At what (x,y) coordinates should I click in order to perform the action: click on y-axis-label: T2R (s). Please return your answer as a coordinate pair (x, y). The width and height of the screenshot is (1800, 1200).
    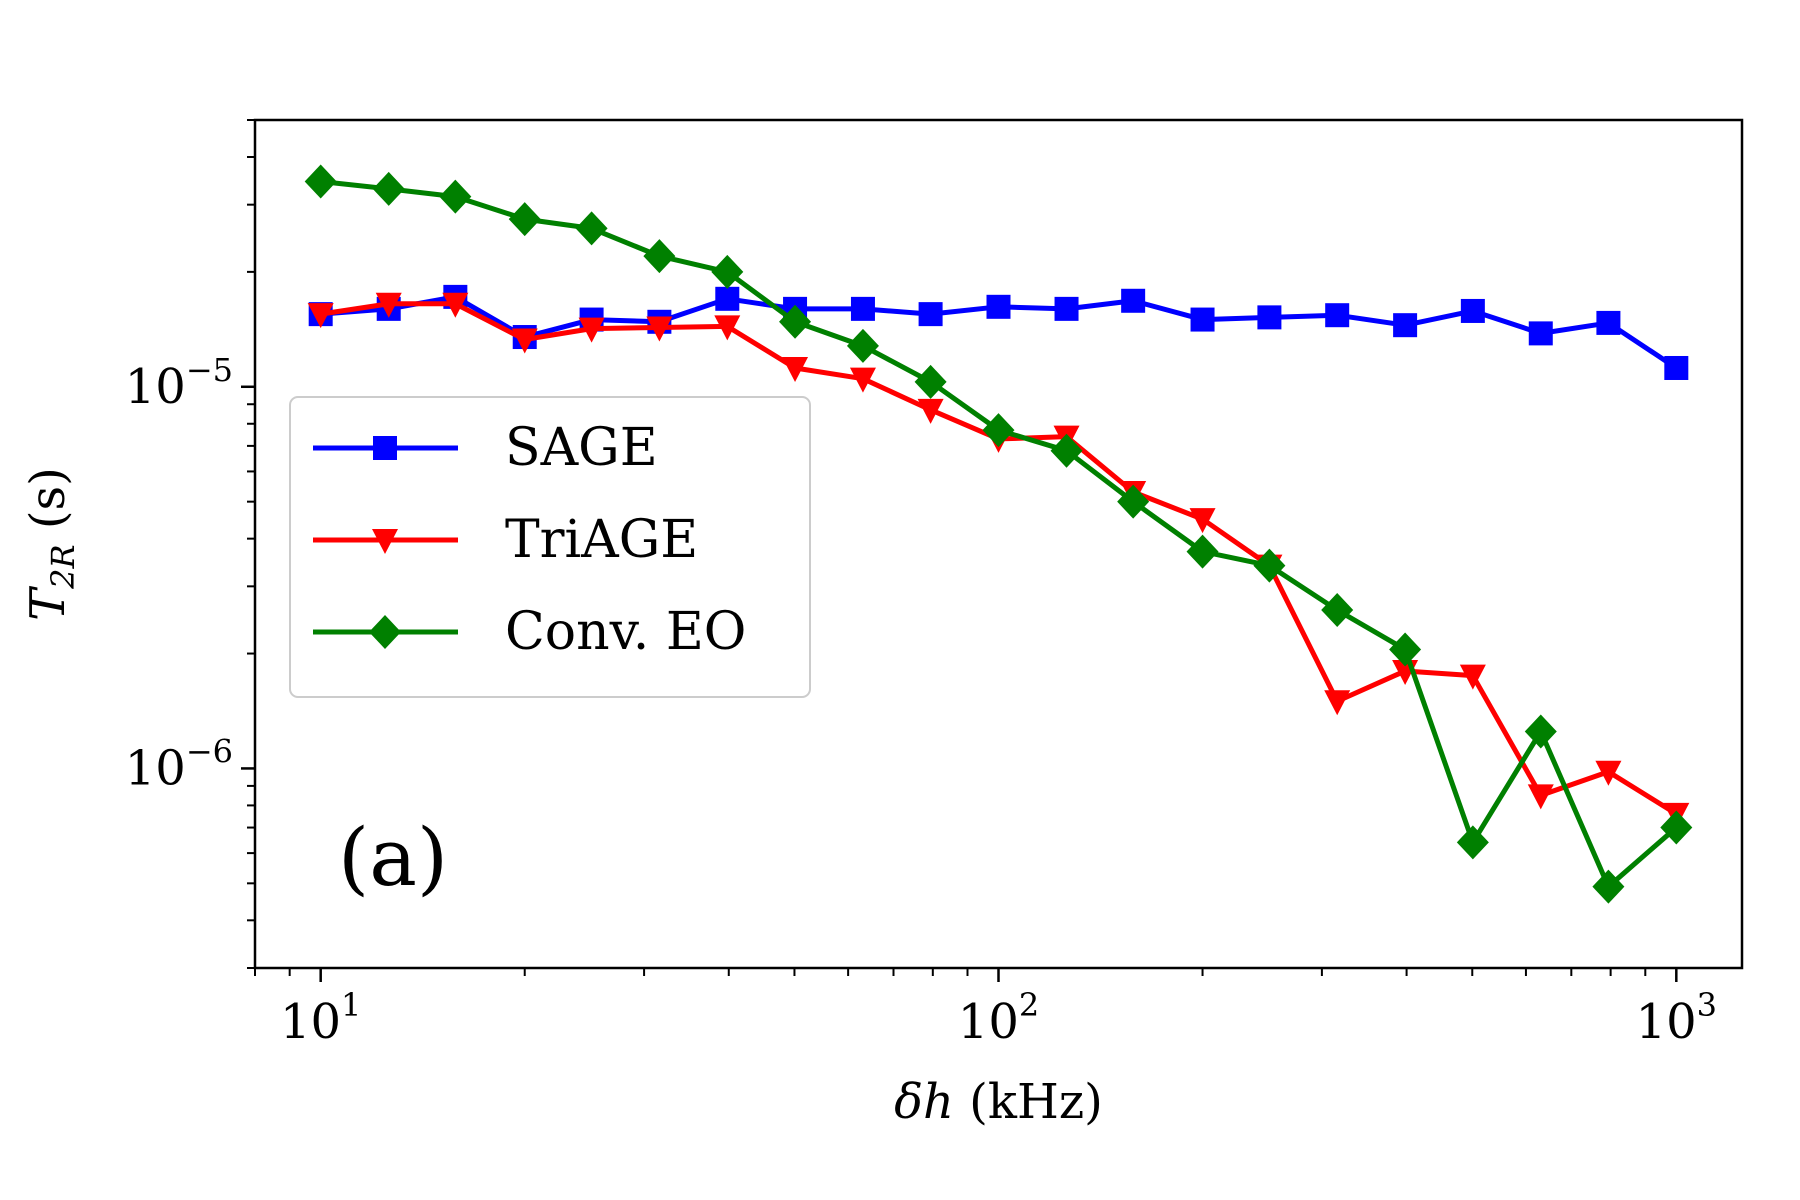
    Looking at the image, I should click on (51, 544).